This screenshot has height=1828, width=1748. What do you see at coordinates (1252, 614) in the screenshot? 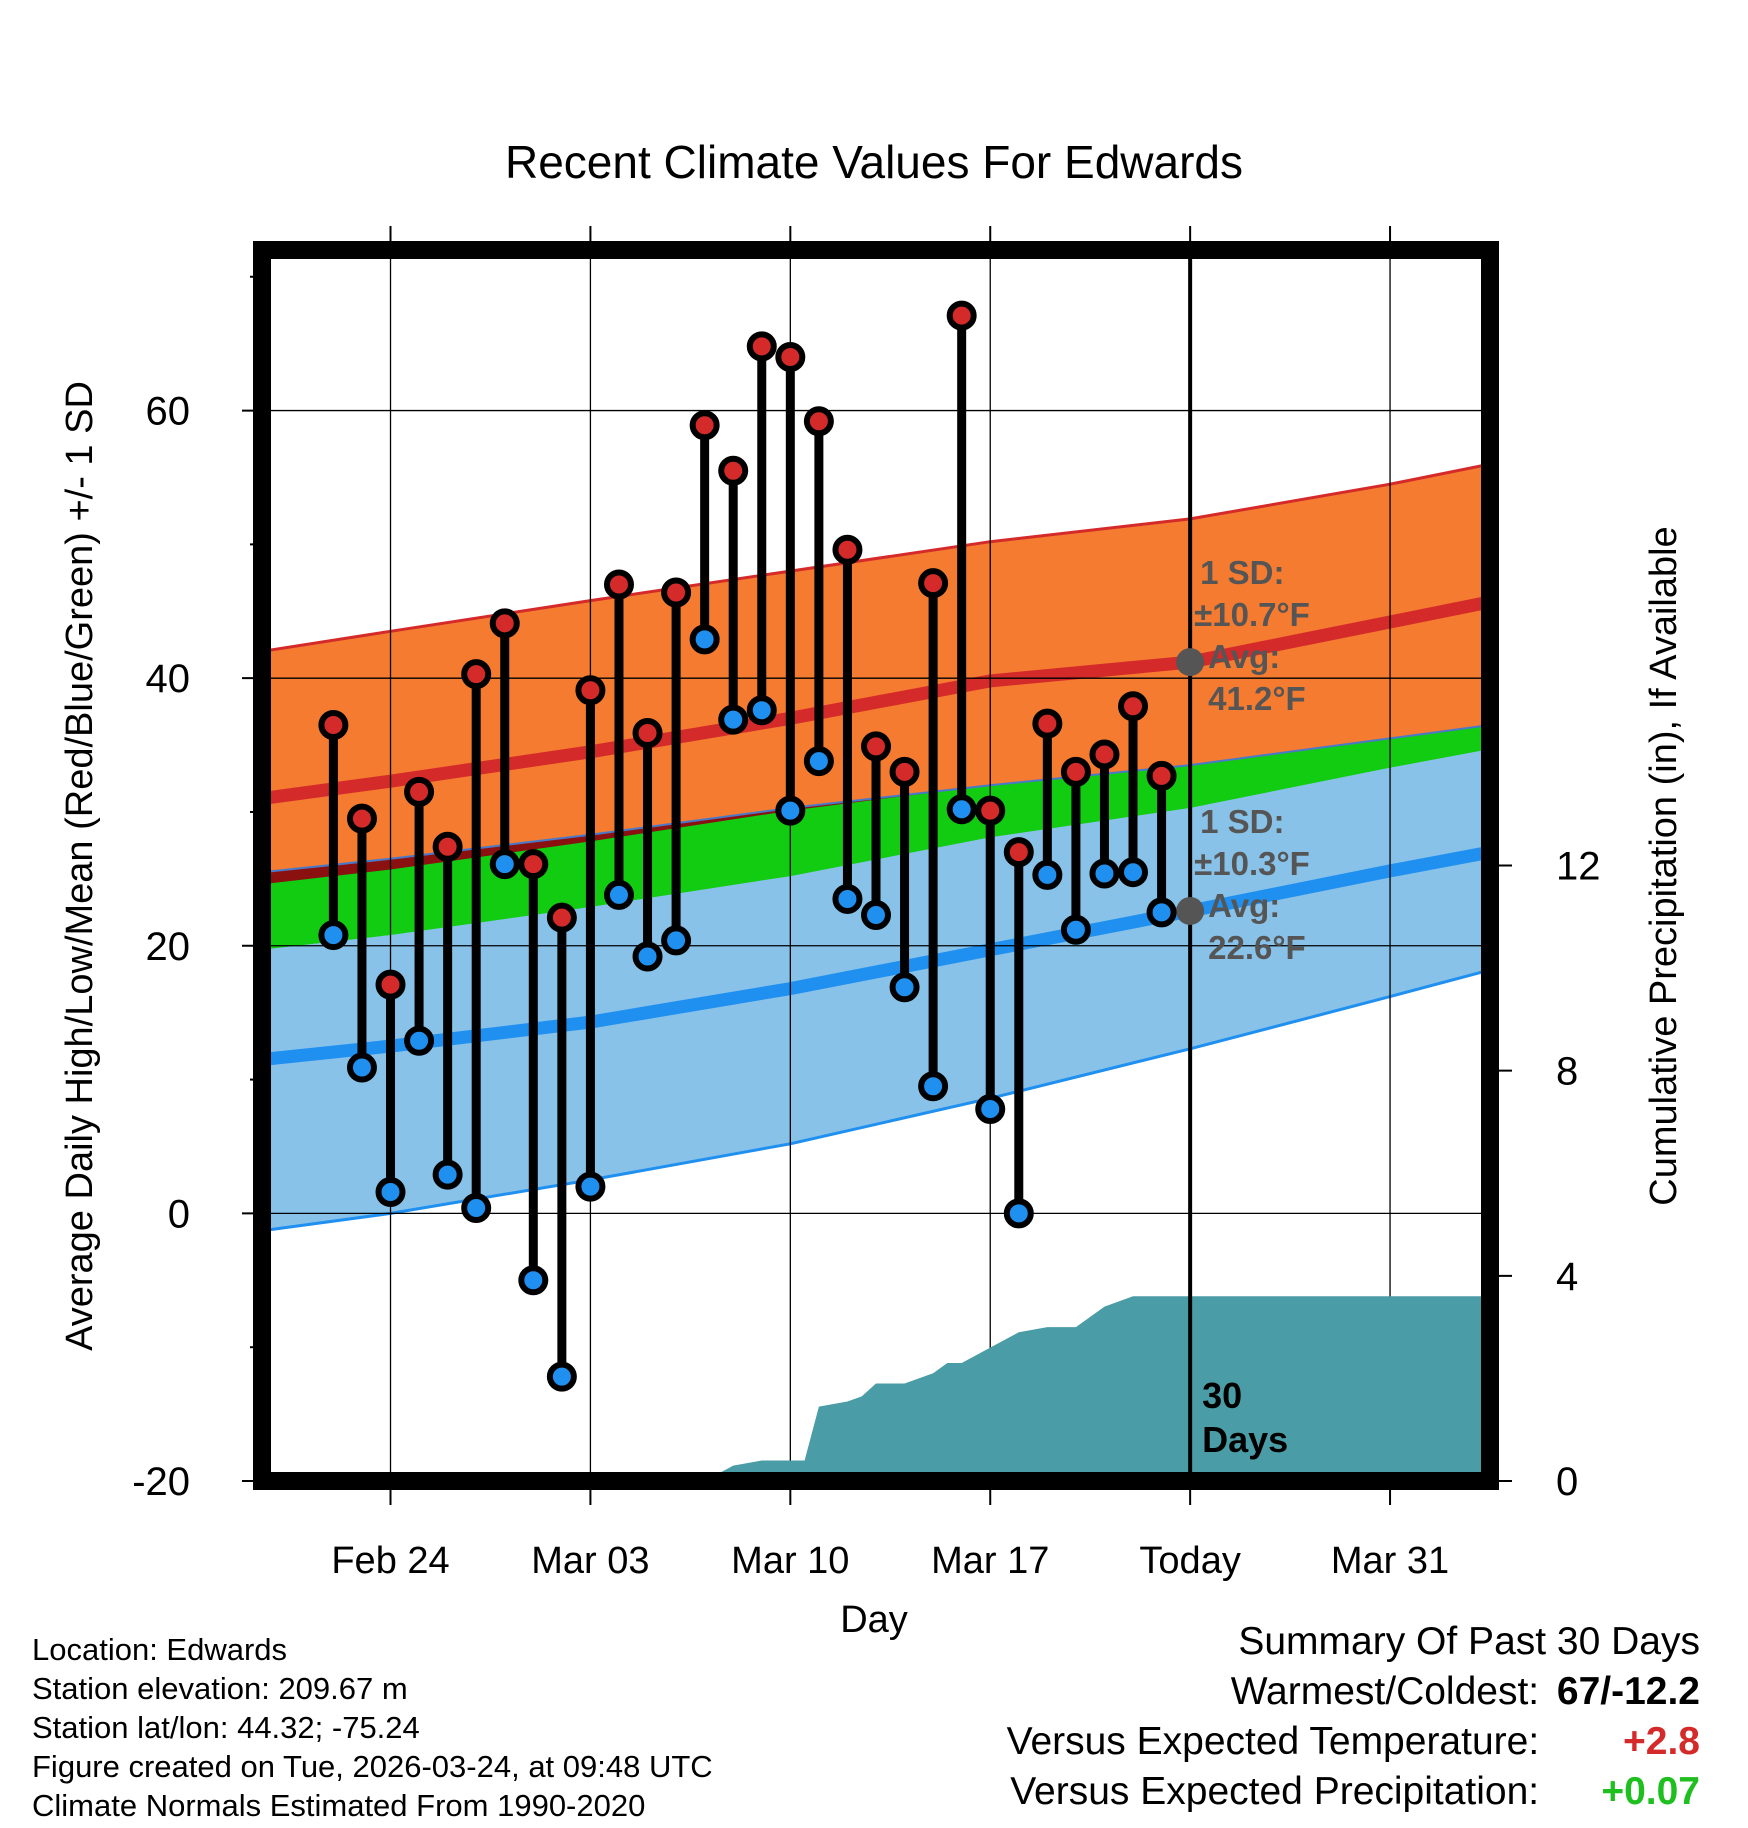
I see `sd-value: ±10.7°F` at bounding box center [1252, 614].